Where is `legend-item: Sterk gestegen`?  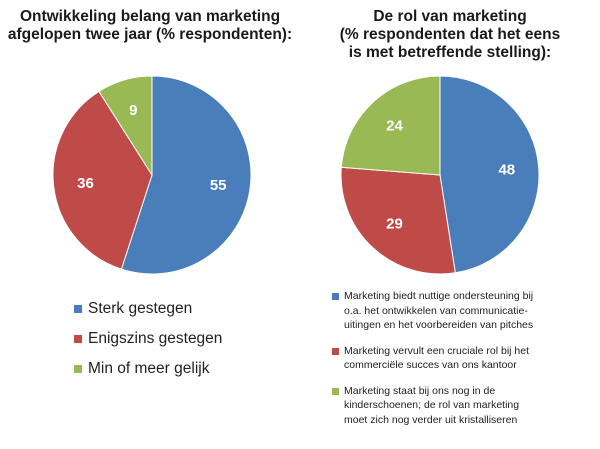
legend-item: Sterk gestegen is located at coordinates (148, 309).